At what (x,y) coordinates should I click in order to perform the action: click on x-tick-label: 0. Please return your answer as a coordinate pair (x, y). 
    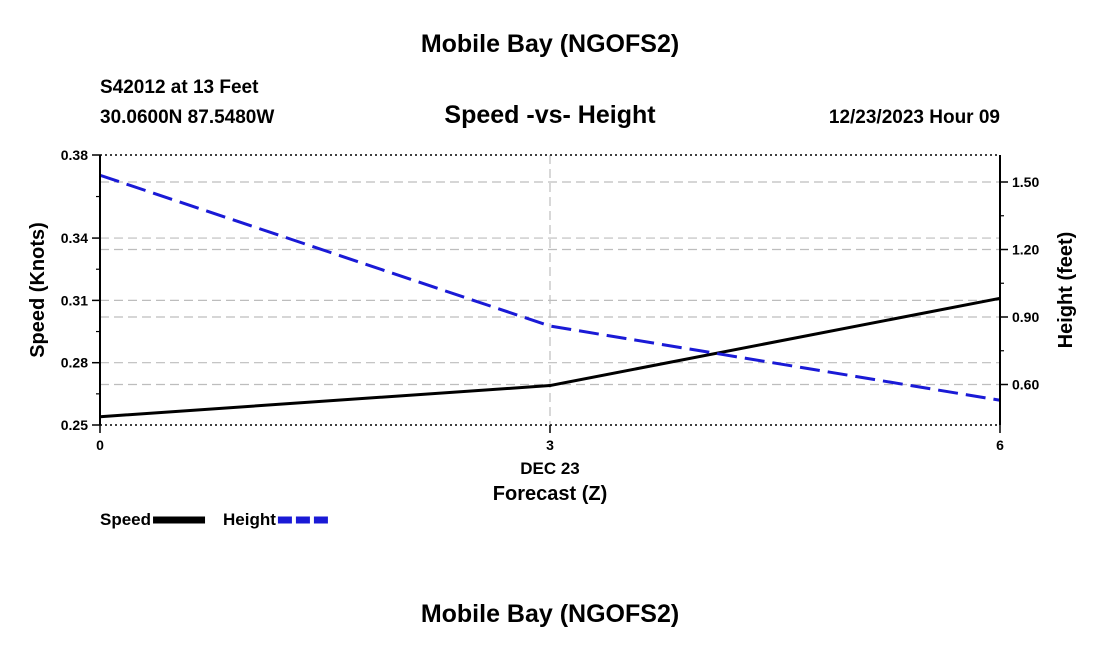
    Looking at the image, I should click on (100, 445).